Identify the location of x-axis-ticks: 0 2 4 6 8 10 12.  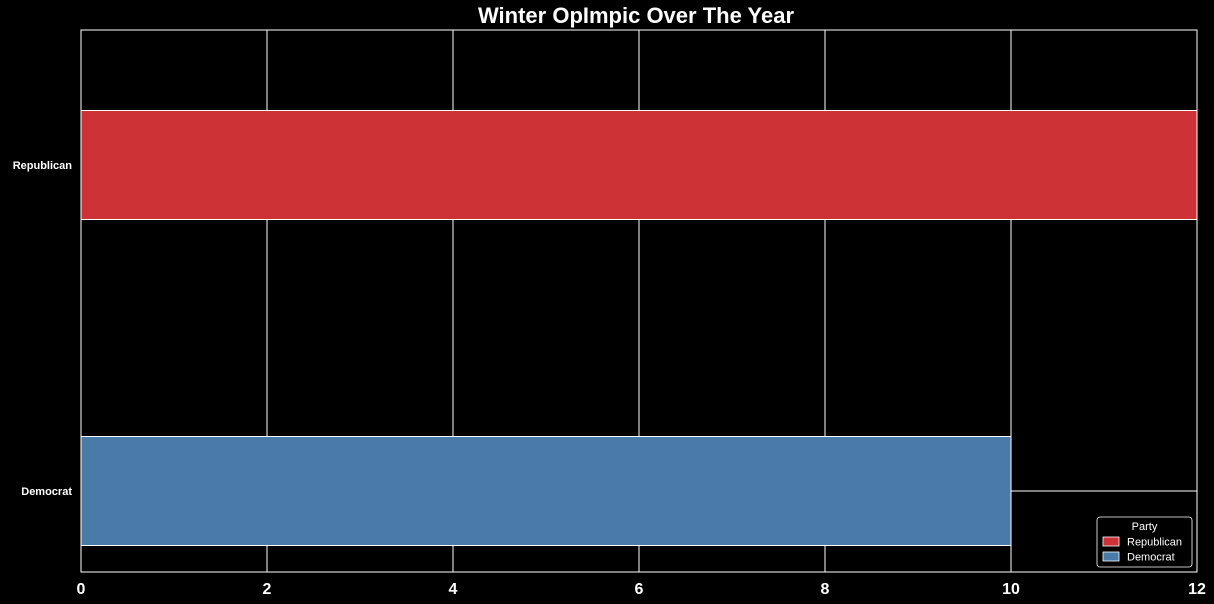
(641, 589).